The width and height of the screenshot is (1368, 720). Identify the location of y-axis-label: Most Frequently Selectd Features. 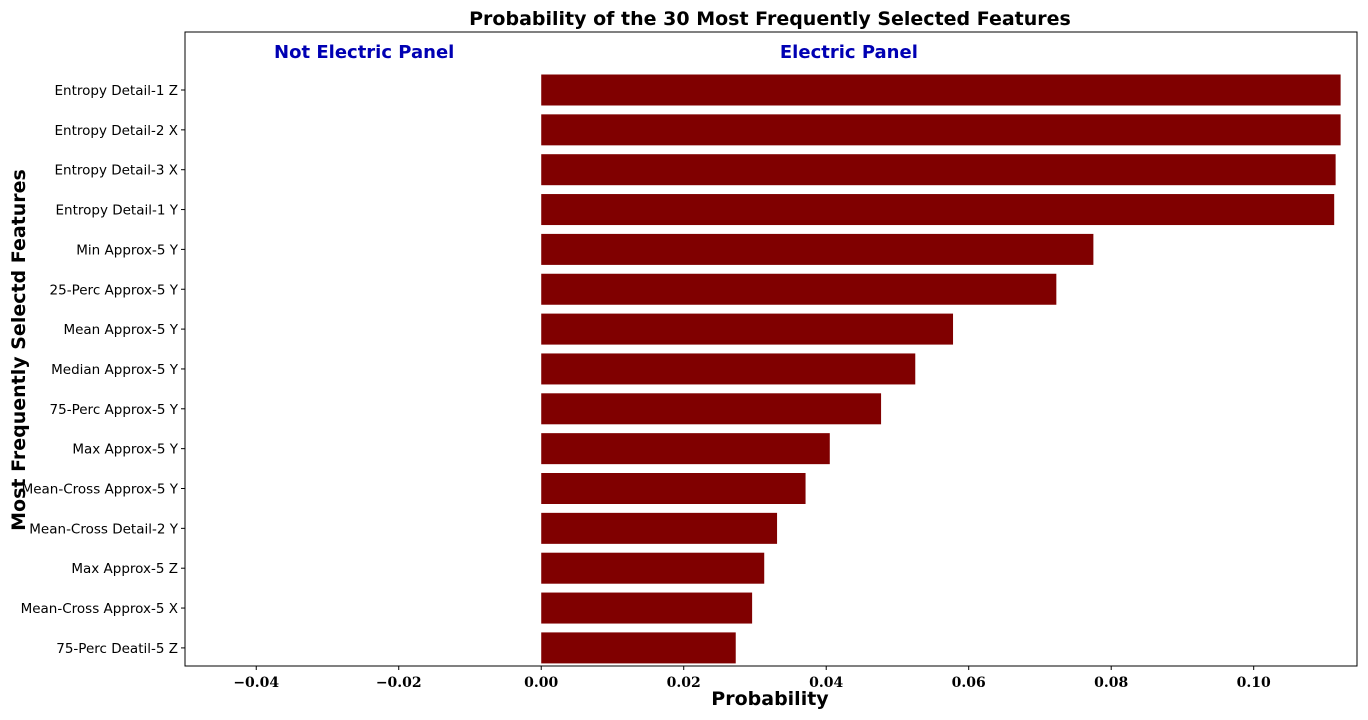
(19, 350).